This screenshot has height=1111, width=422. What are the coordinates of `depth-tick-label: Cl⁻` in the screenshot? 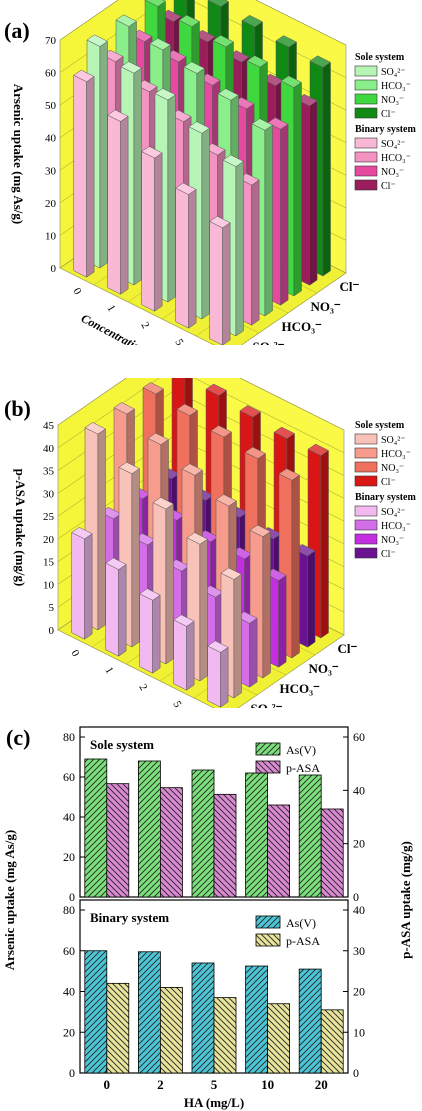 It's located at (348, 648).